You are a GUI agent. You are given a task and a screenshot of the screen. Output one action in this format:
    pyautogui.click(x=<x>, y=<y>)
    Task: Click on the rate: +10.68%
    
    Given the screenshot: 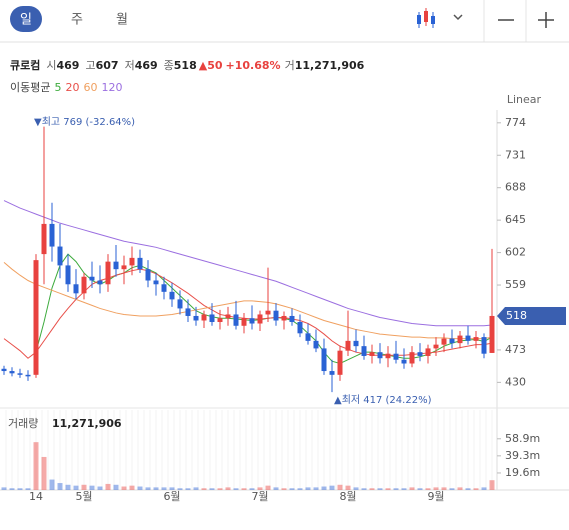 What is the action you would take?
    pyautogui.click(x=253, y=65)
    